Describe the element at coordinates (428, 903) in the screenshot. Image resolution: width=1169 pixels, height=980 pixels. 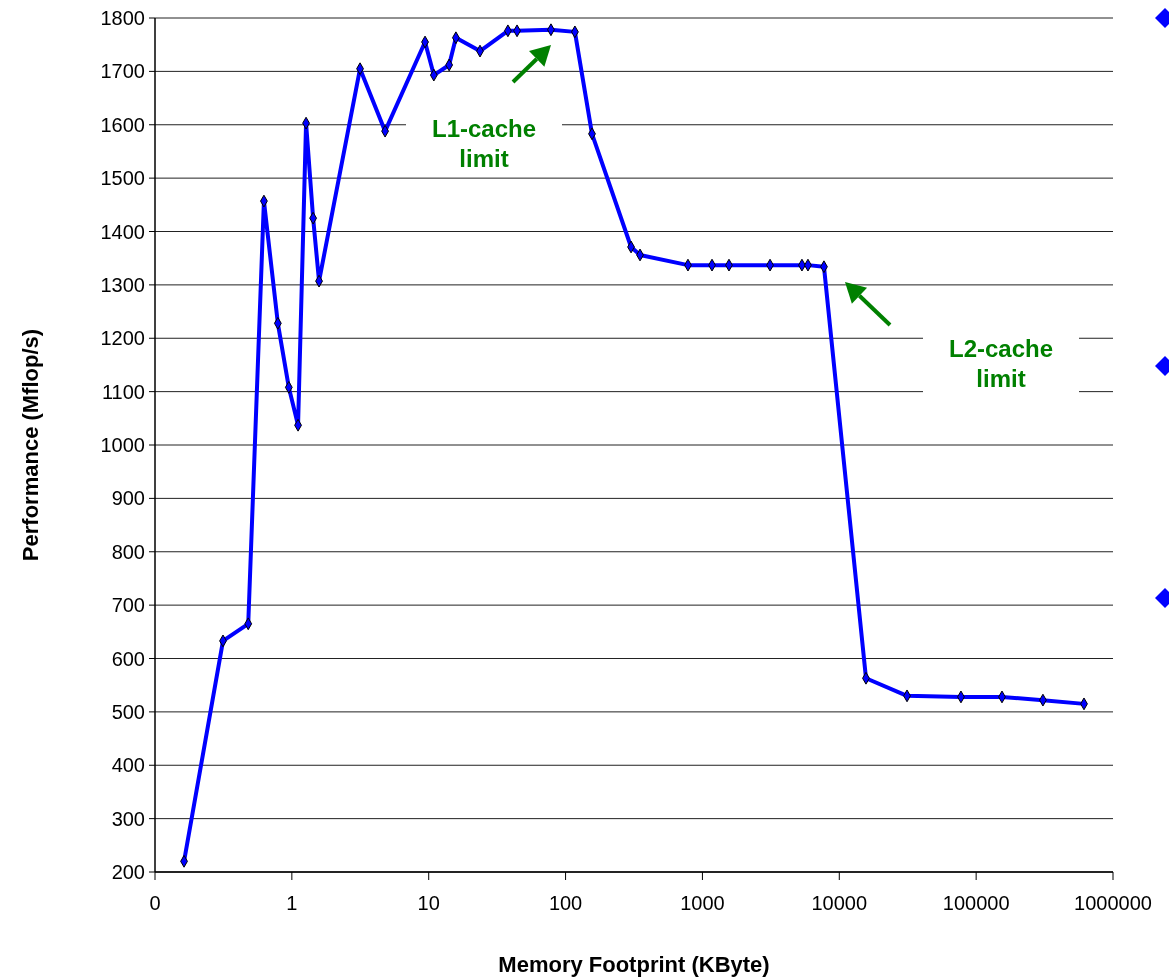
I see `x-tick-label: 10` at that location.